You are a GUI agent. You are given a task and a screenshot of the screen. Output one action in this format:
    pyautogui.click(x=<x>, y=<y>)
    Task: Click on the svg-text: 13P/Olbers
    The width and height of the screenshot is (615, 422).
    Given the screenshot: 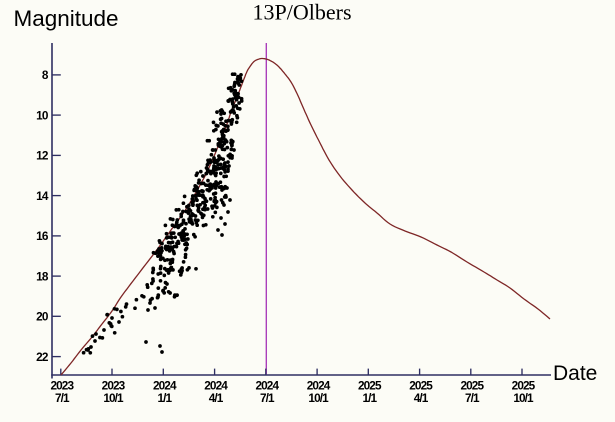 What is the action you would take?
    pyautogui.click(x=302, y=12)
    